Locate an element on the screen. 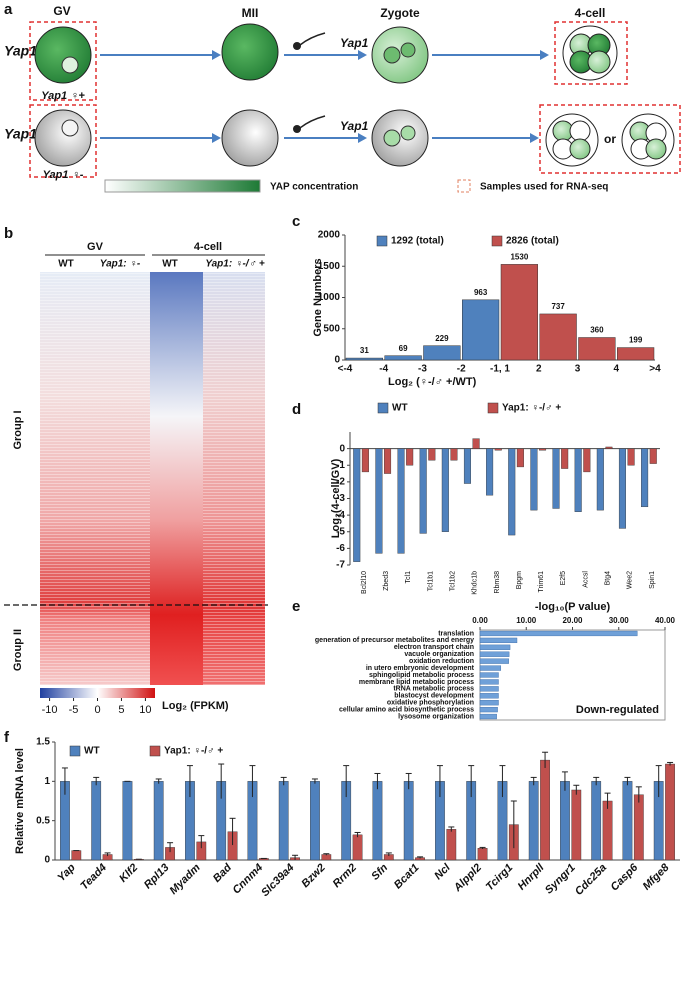 The height and width of the screenshot is (992, 685). category-label: membrane lipid metabolic process is located at coordinates (416, 682).